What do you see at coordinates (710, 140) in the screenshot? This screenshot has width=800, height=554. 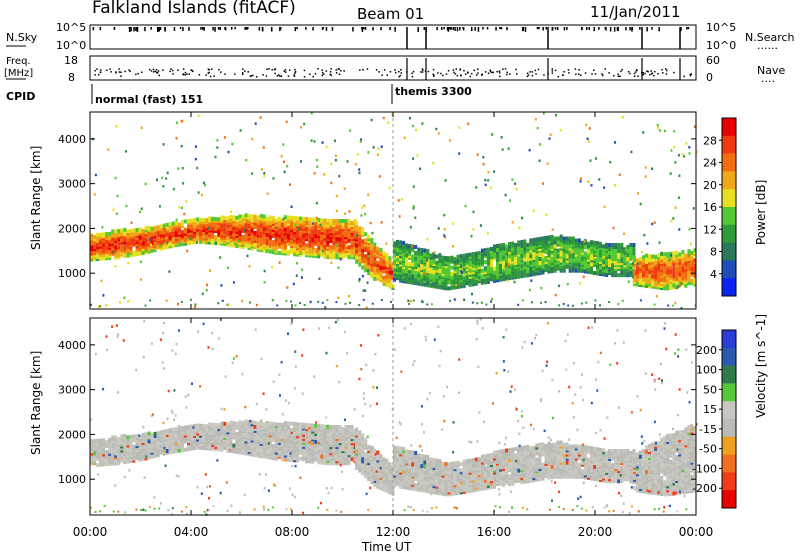 I see `colorbar-tick-label: 28` at bounding box center [710, 140].